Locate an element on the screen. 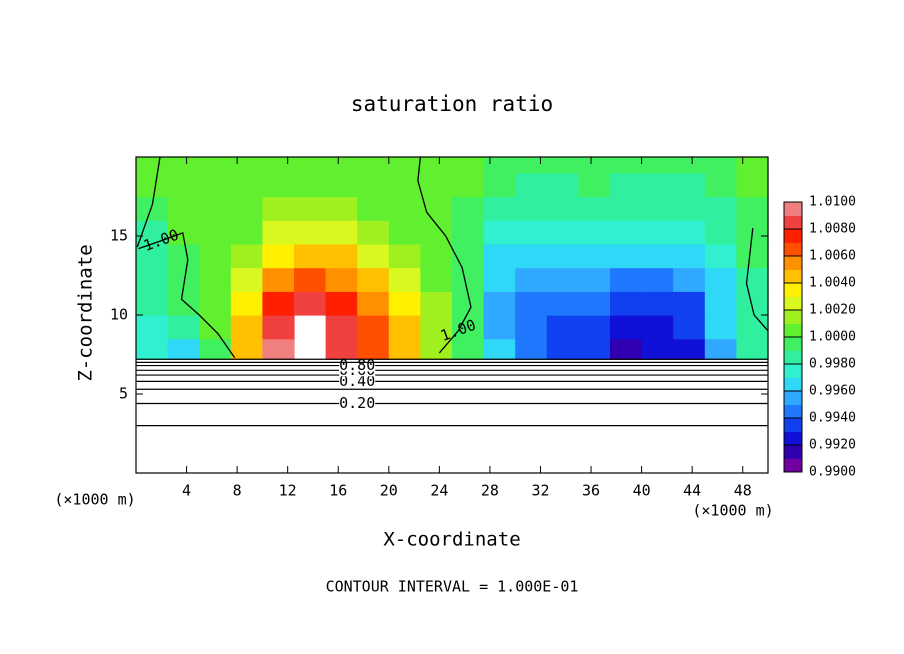 The image size is (904, 654). y-axis-label: Z-coordinate is located at coordinates (86, 312).